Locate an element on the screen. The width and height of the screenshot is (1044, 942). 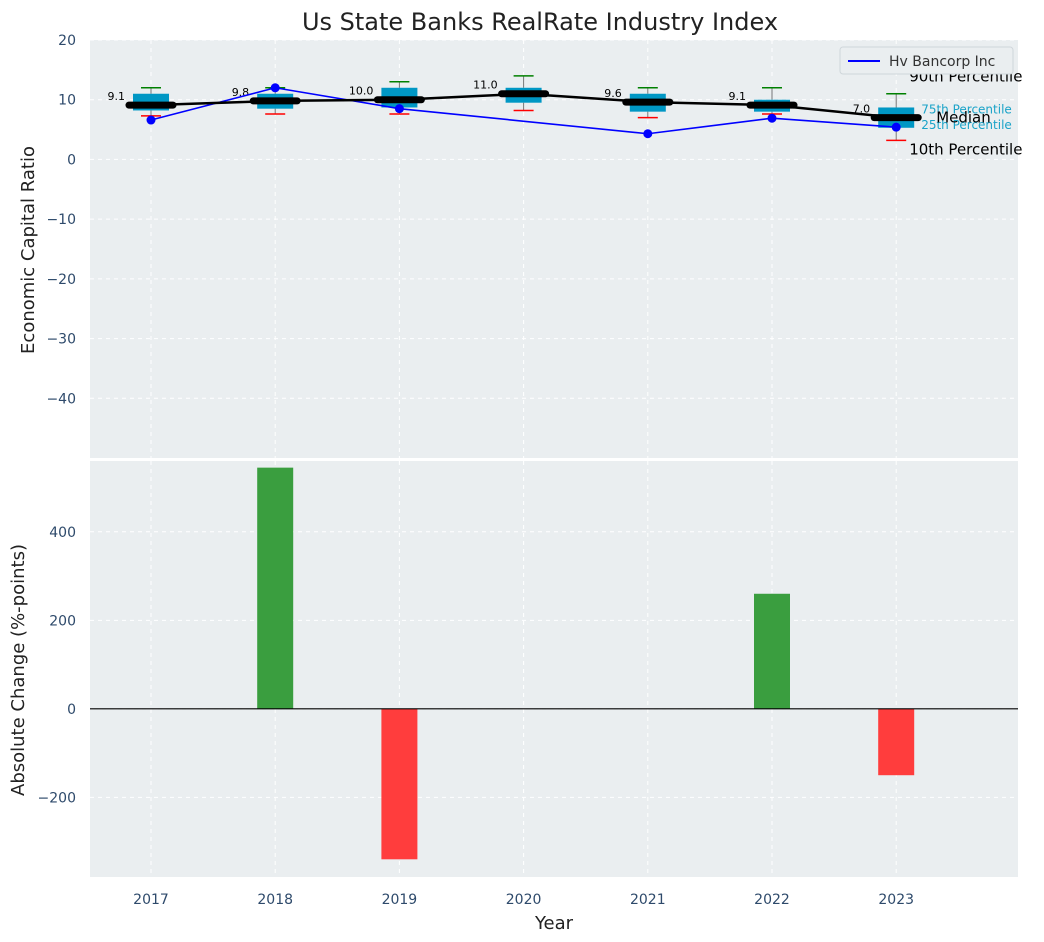
legend-box is located at coordinates (926, 60).